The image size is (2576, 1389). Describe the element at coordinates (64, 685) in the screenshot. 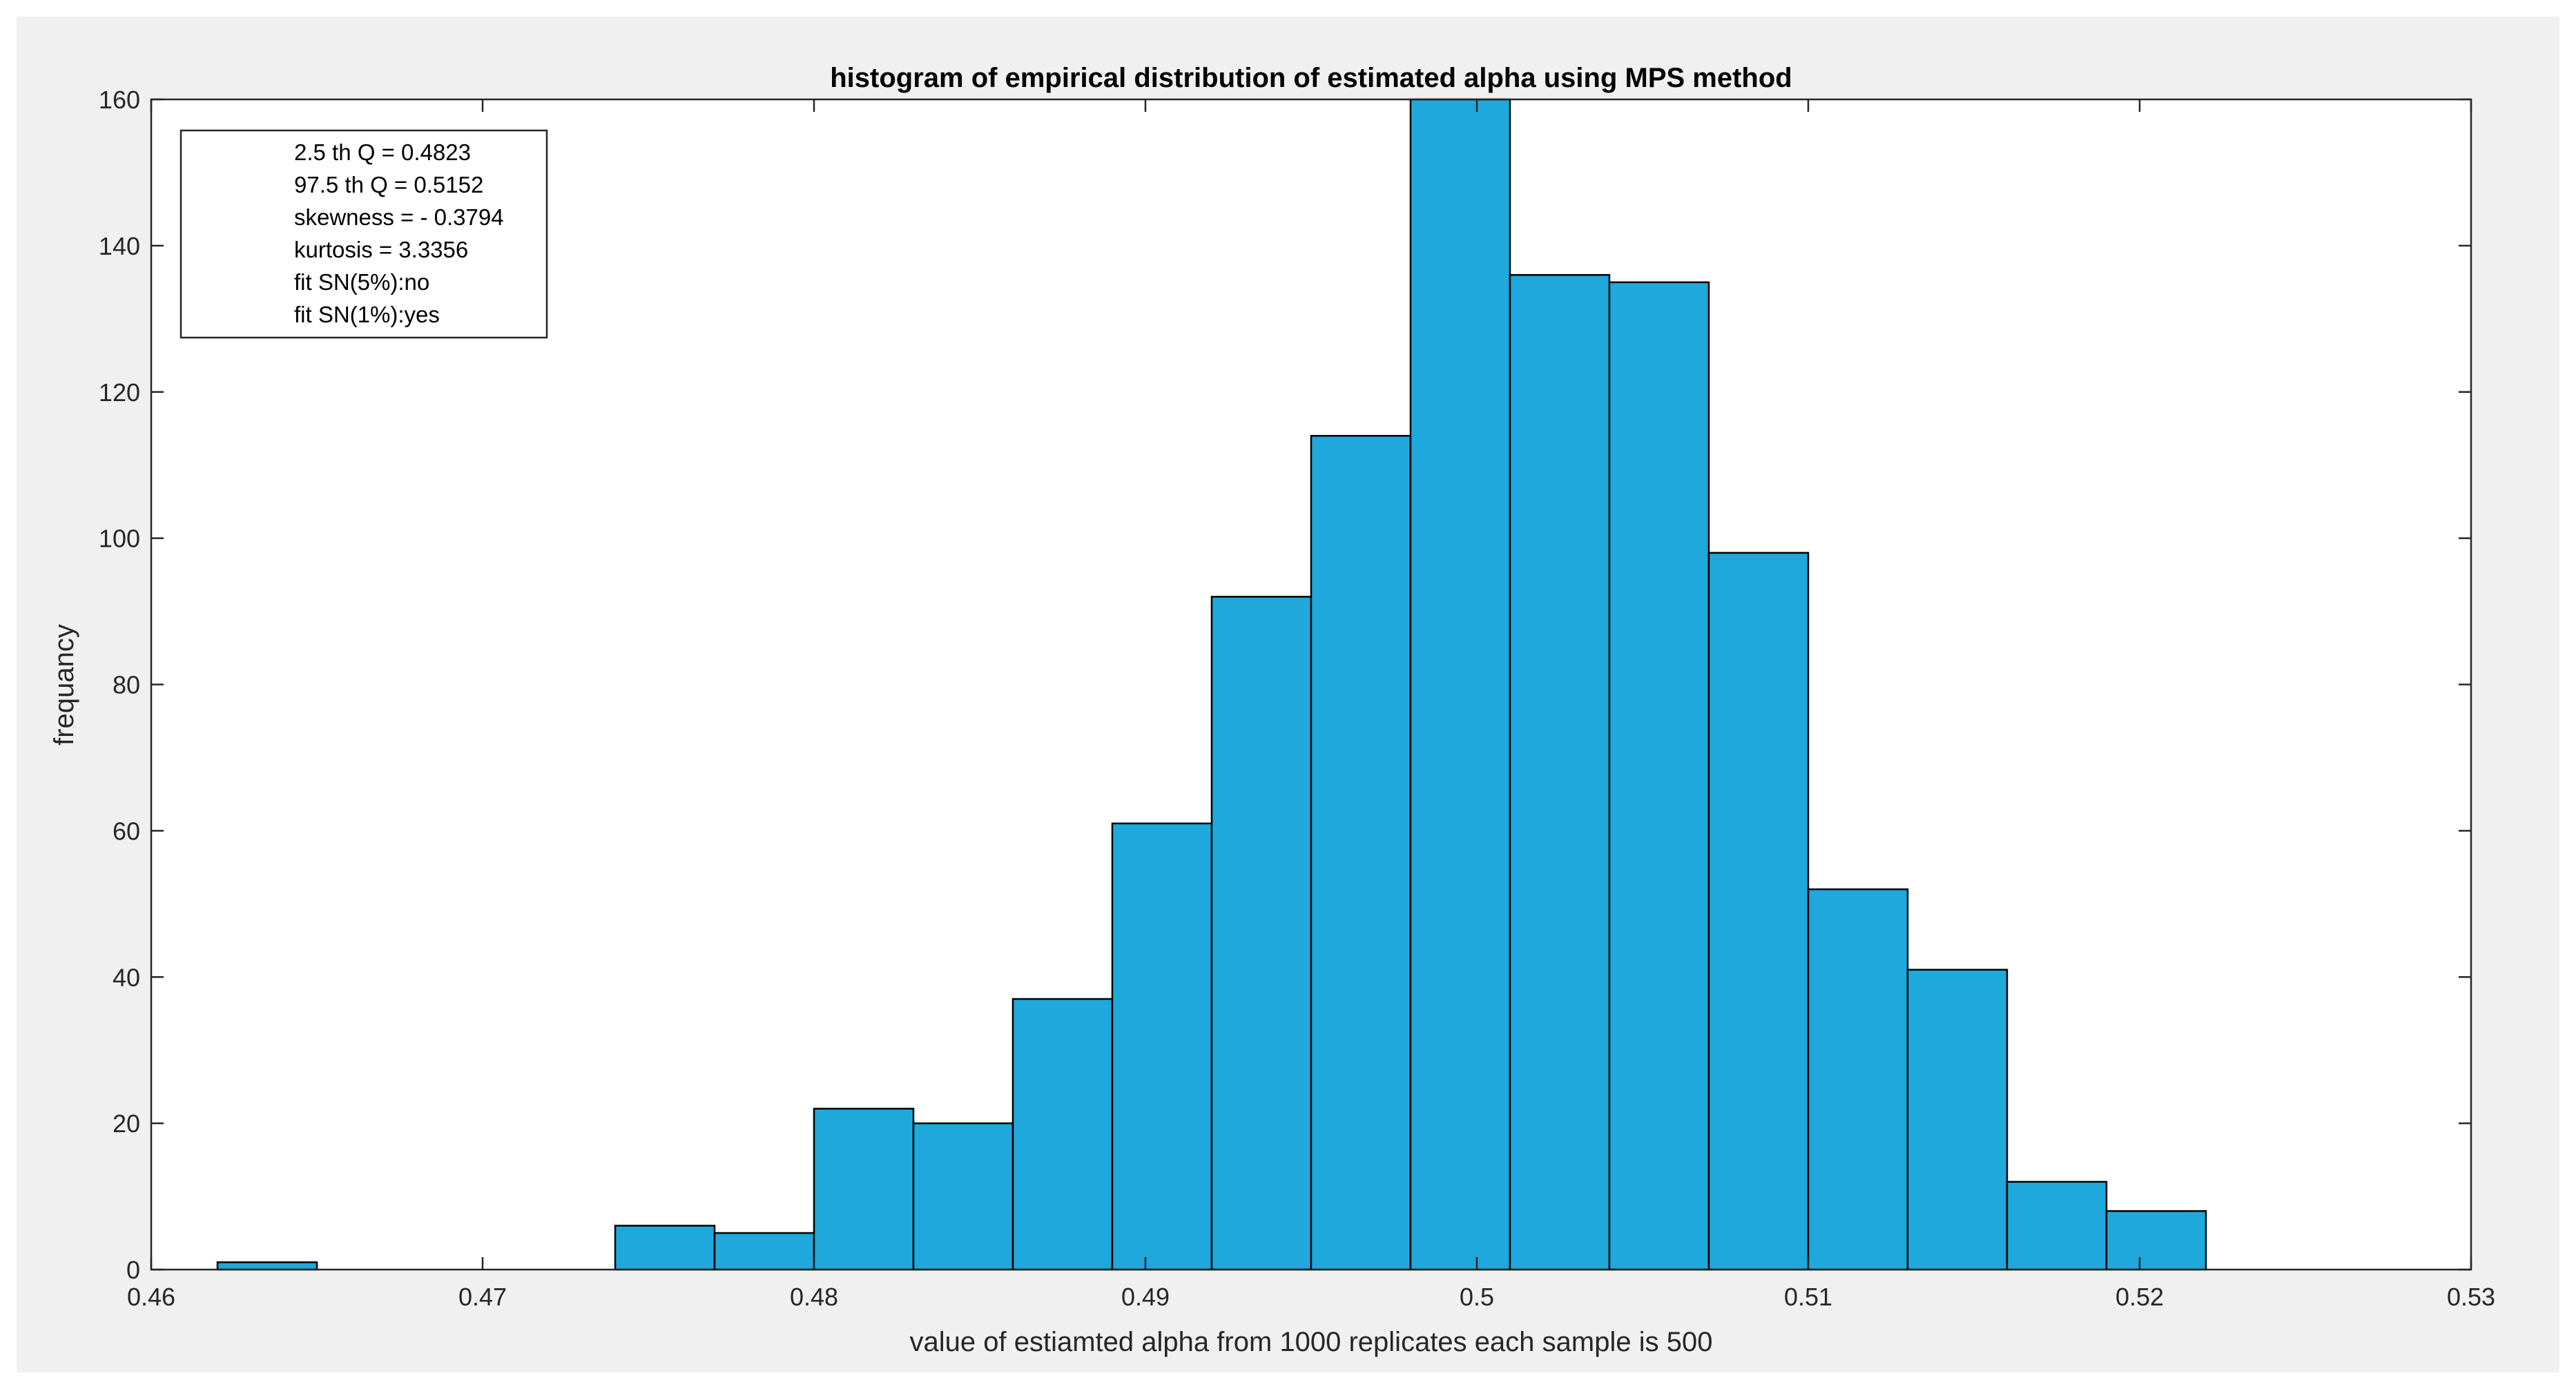

I see `y-axis-label: frequancy` at that location.